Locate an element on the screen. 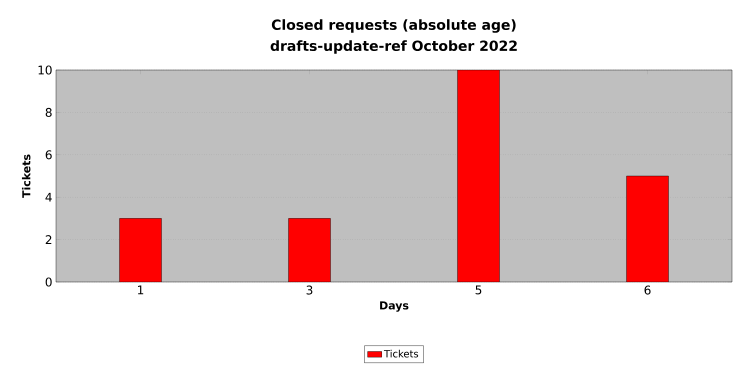 The height and width of the screenshot is (378, 741). y-tick-label: 8 is located at coordinates (49, 112).